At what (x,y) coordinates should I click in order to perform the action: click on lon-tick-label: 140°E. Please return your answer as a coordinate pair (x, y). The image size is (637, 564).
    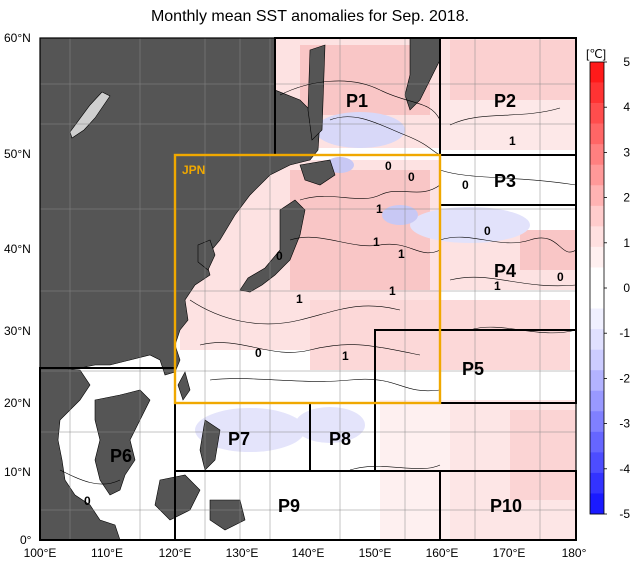
    Looking at the image, I should click on (308, 553).